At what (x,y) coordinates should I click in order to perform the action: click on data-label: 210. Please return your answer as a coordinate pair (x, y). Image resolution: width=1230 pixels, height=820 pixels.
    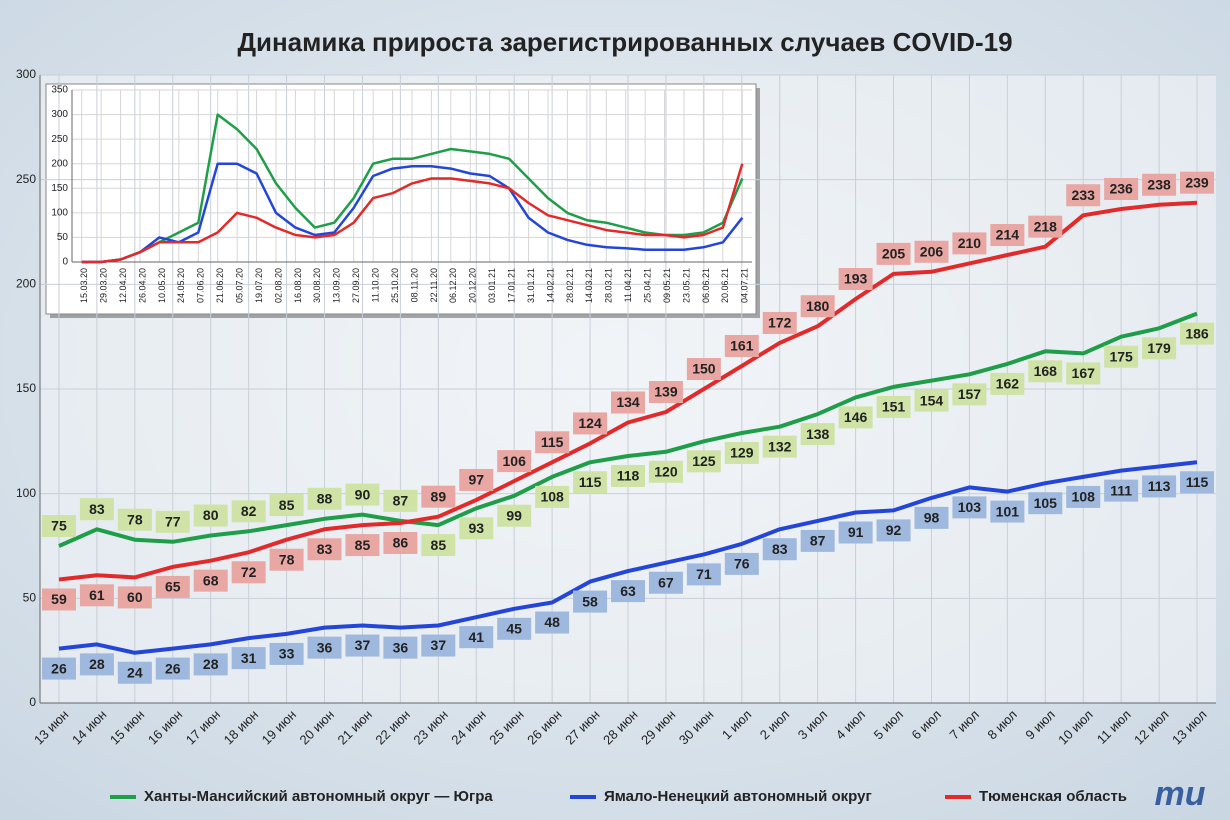
    Looking at the image, I should click on (970, 243).